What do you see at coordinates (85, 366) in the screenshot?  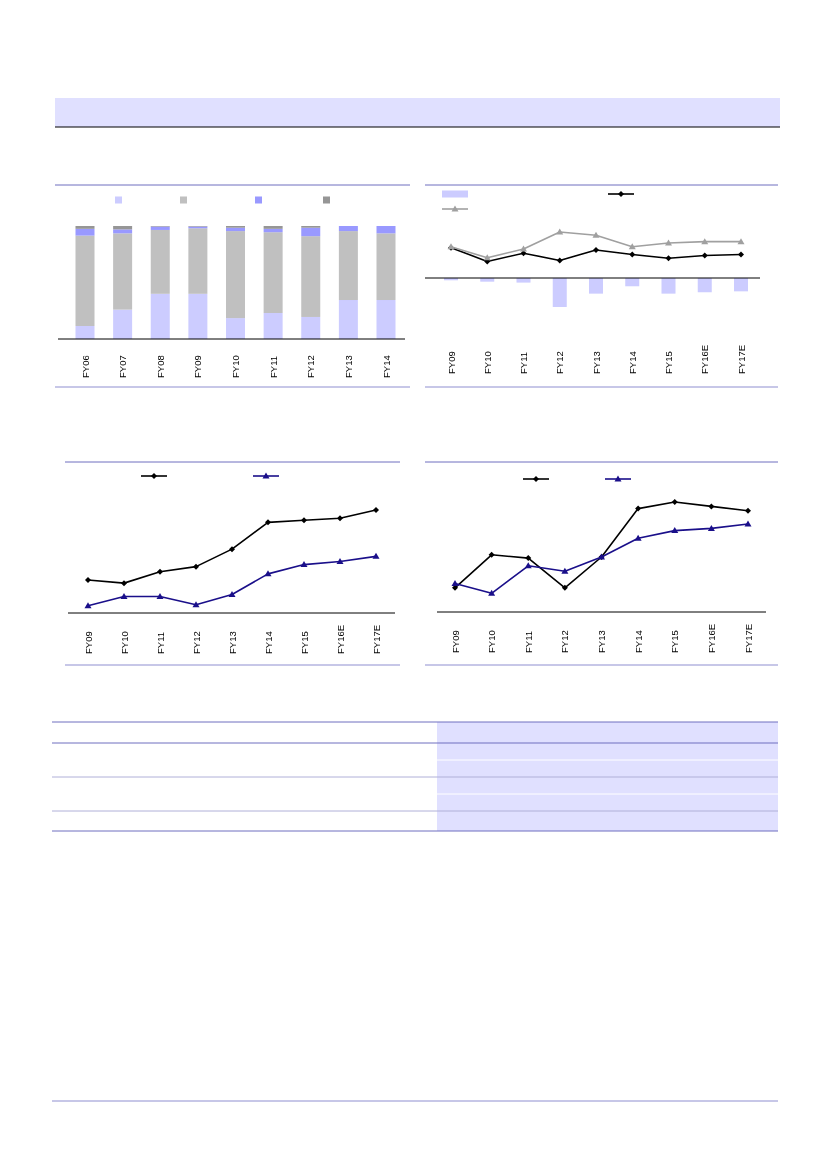 I see `x-tick-label: FY06` at bounding box center [85, 366].